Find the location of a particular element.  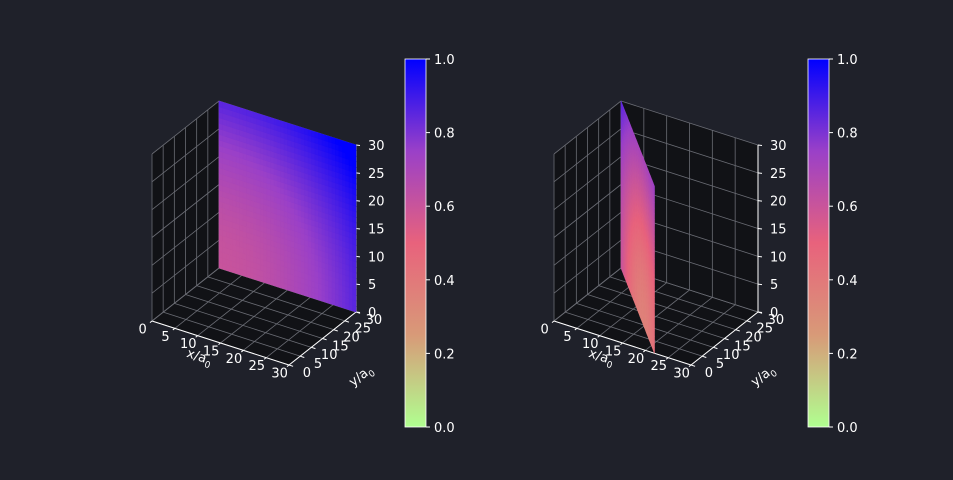

colorbar-tick-label: 0.8 is located at coordinates (847, 134).